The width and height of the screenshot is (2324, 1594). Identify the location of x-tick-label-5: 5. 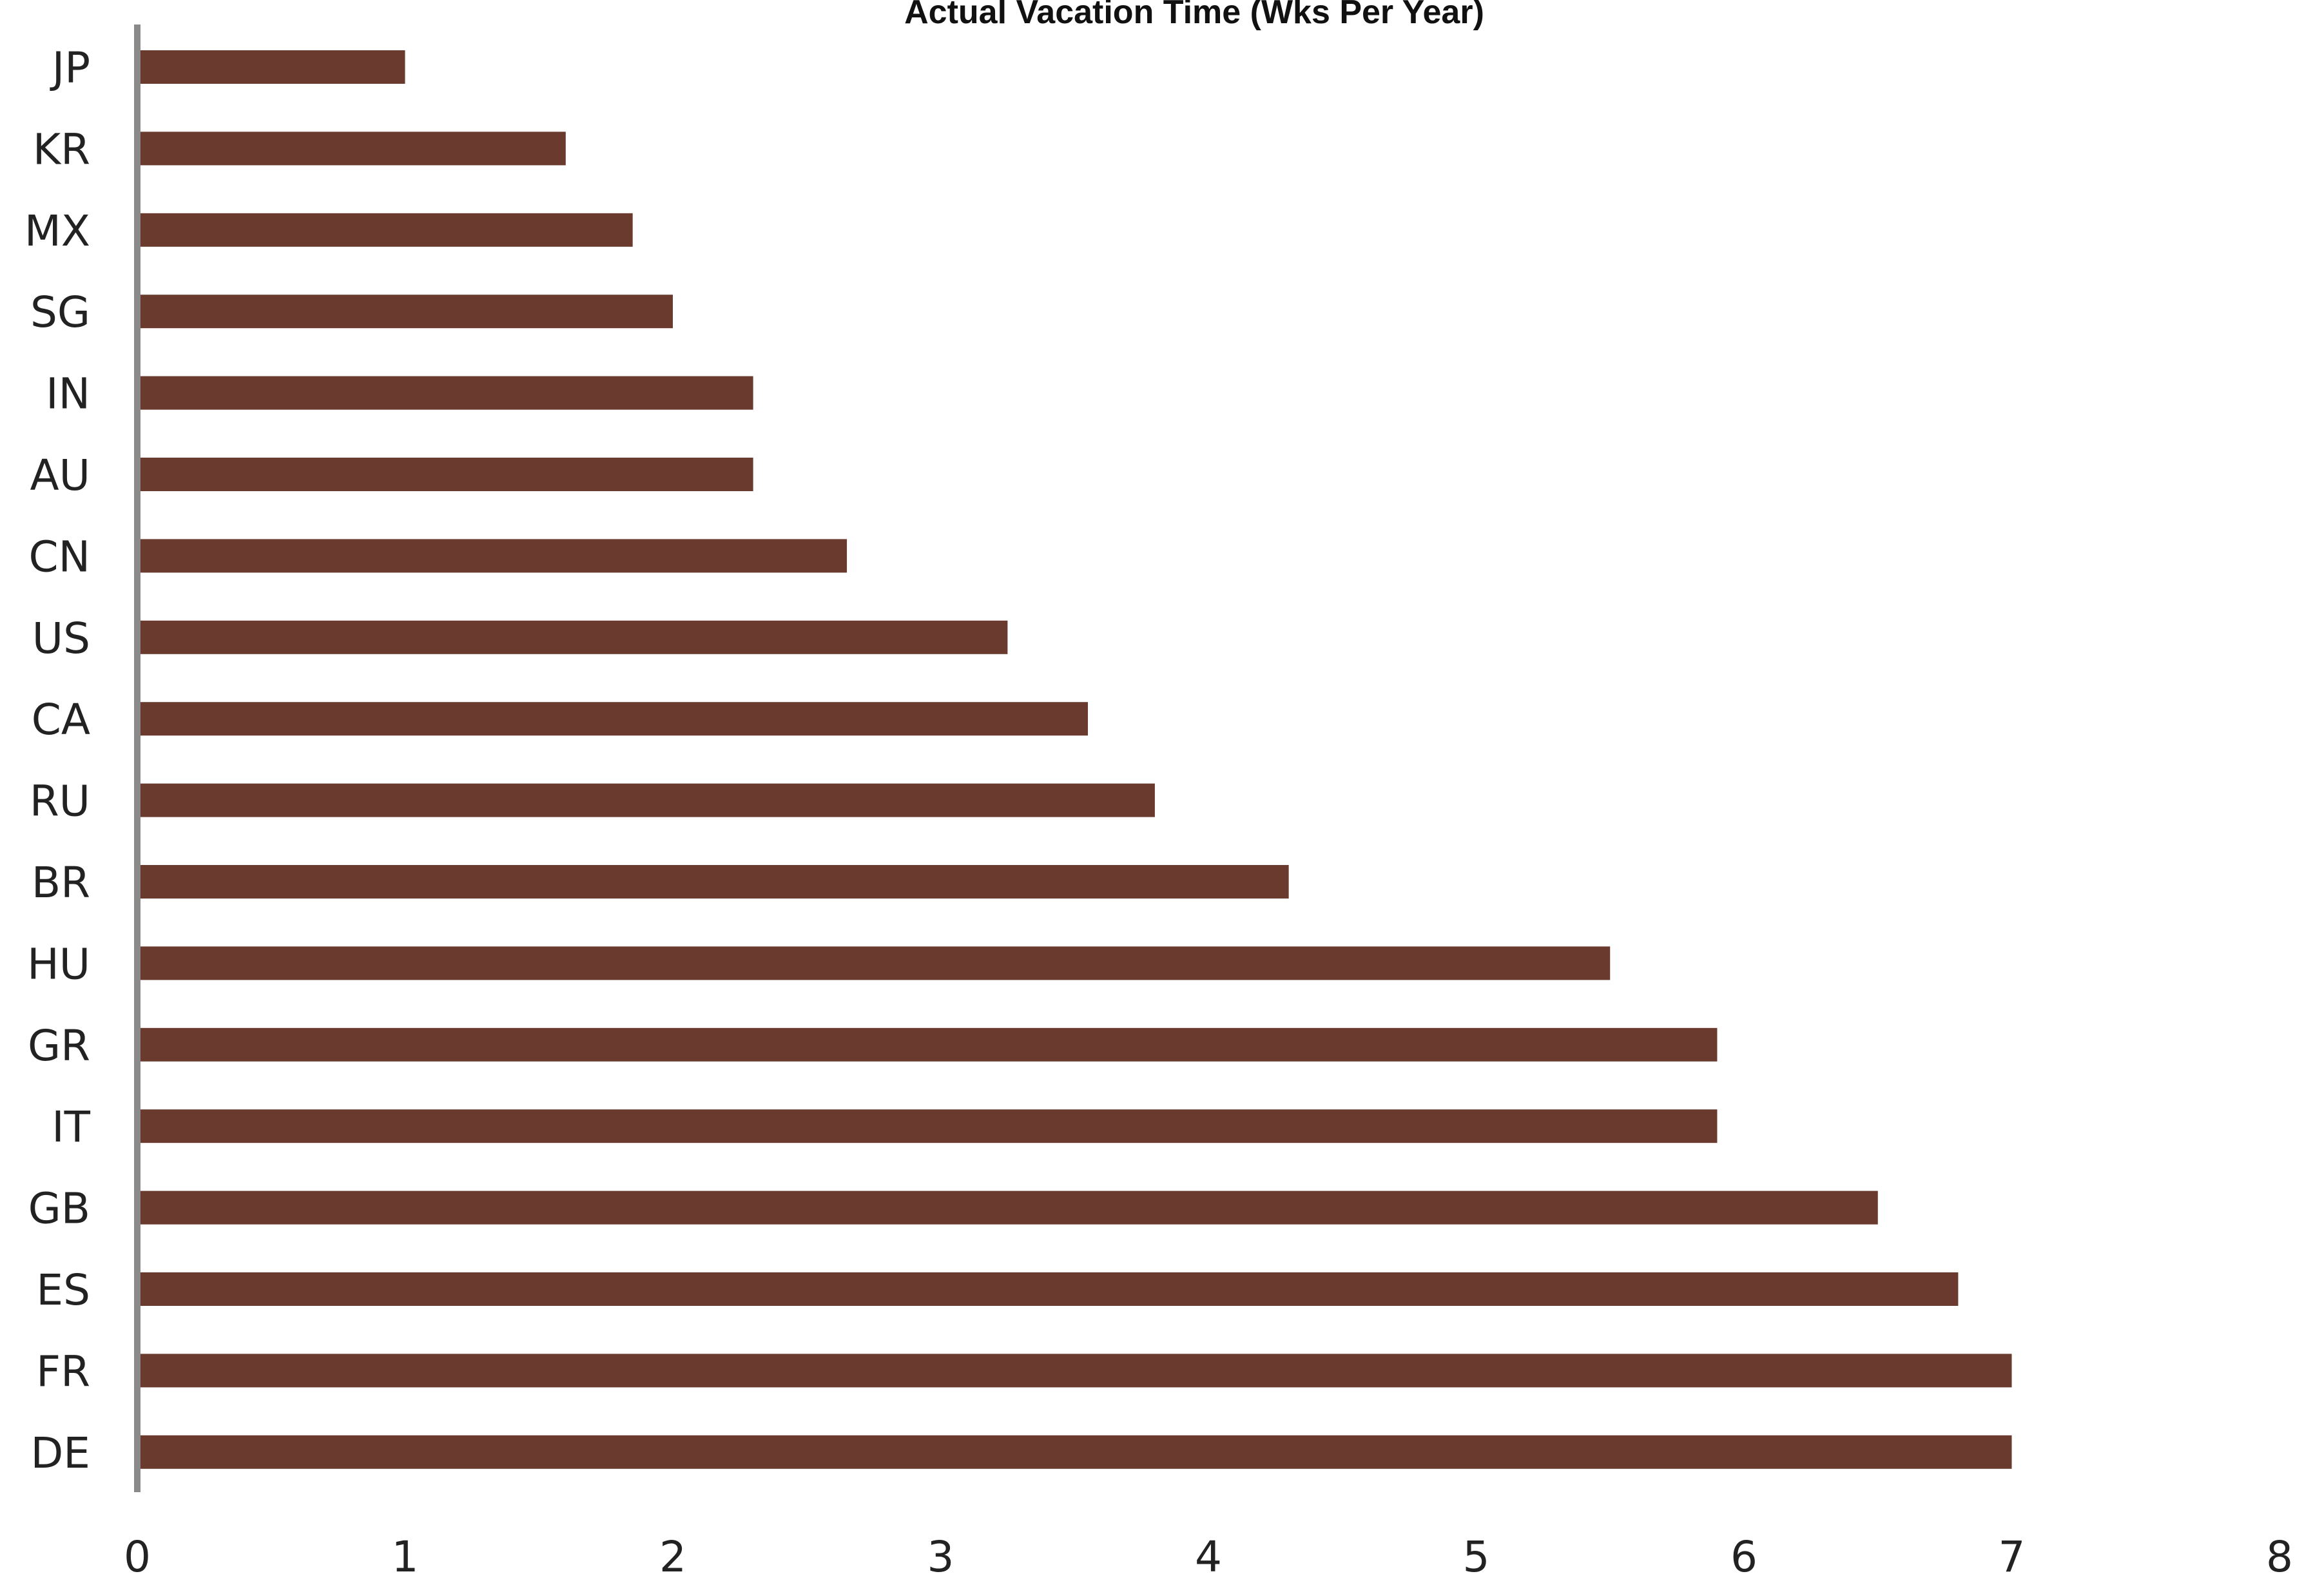
(1477, 1557).